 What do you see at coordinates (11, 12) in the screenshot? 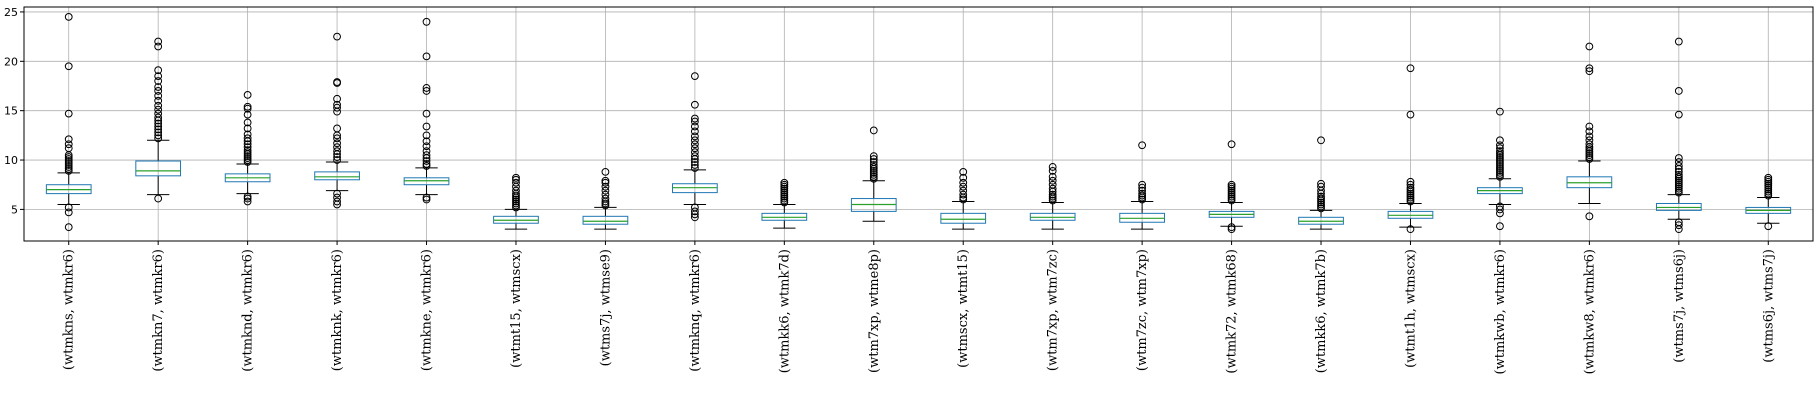
I see `y-tick-label: 25` at bounding box center [11, 12].